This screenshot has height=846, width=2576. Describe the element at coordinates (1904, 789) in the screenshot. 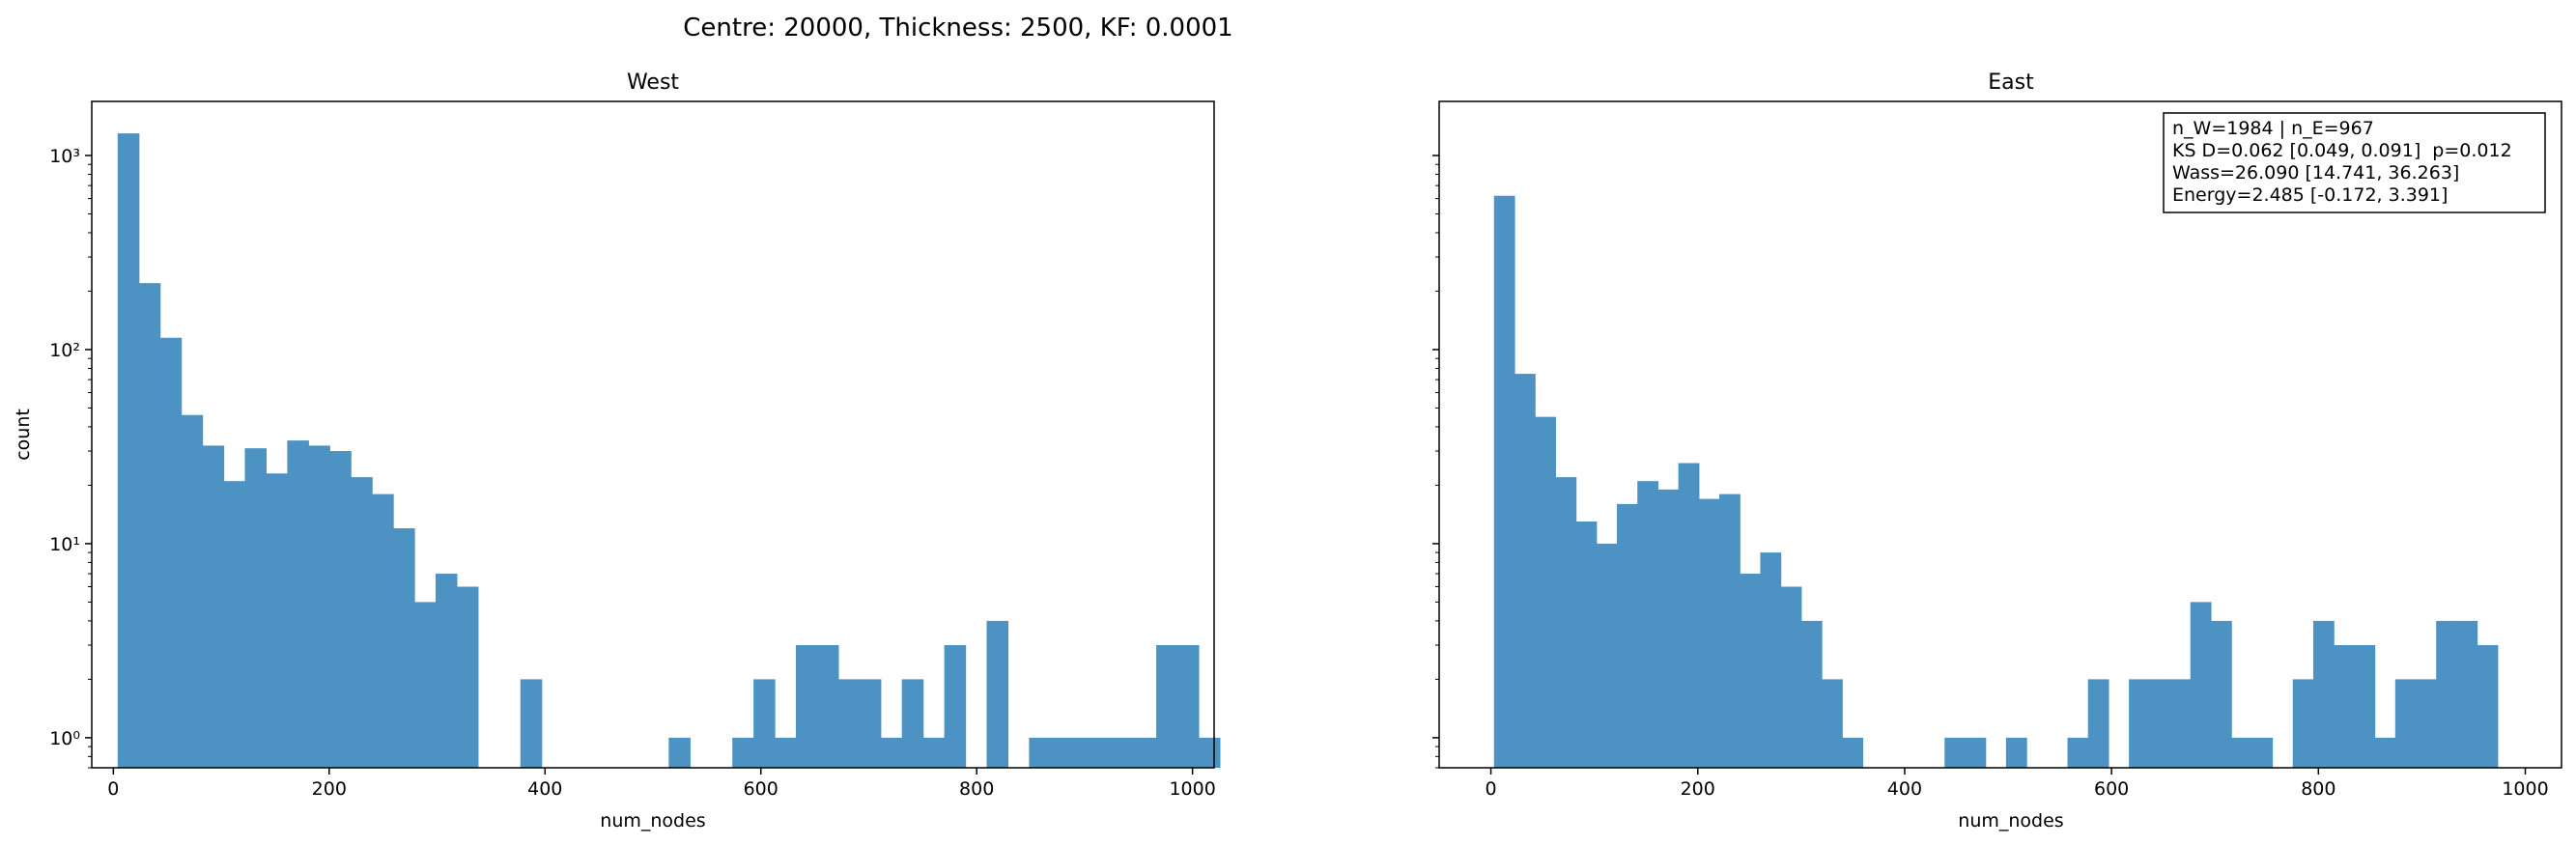

I see `east-x-tick-label: 400` at that location.